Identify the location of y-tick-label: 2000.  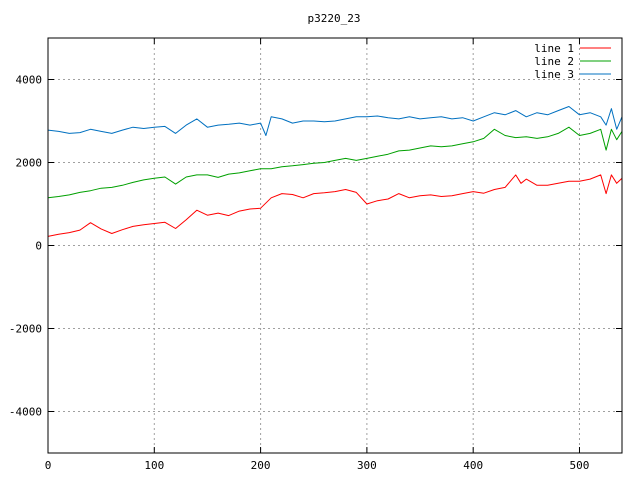
(29, 163).